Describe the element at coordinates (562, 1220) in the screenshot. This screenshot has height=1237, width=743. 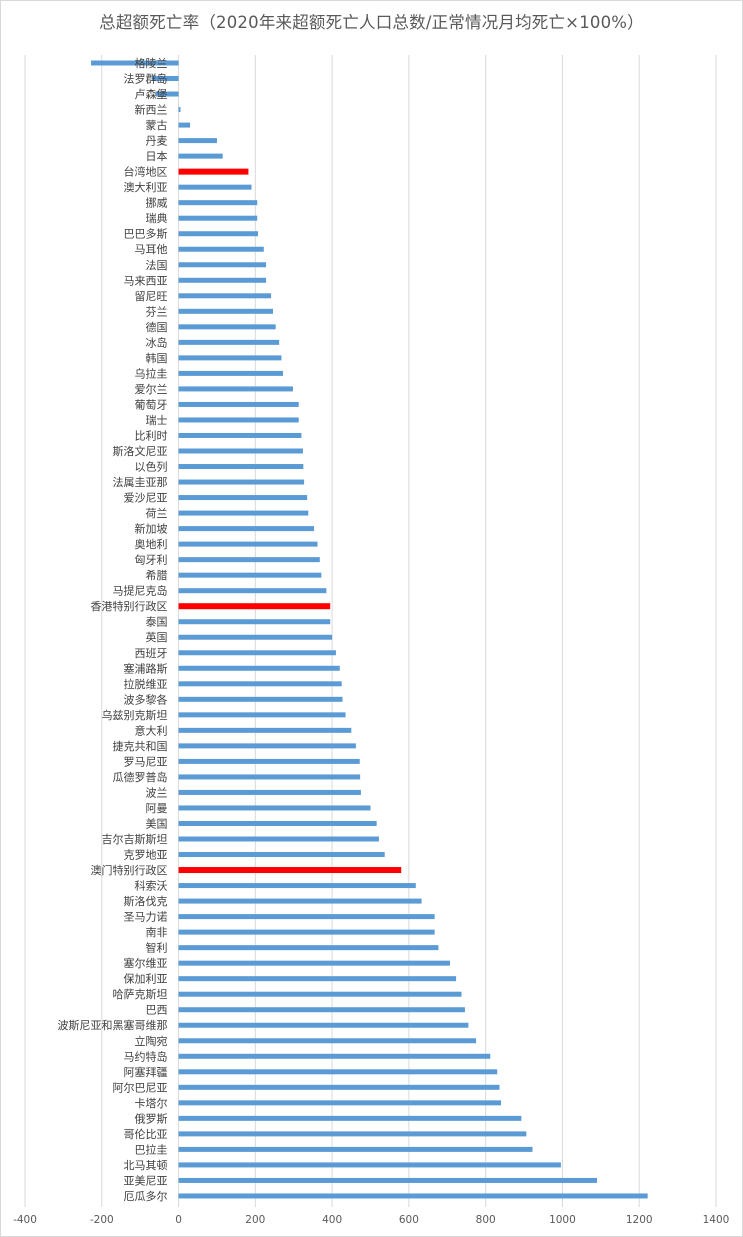
I see `x-tick-label: 1000` at that location.